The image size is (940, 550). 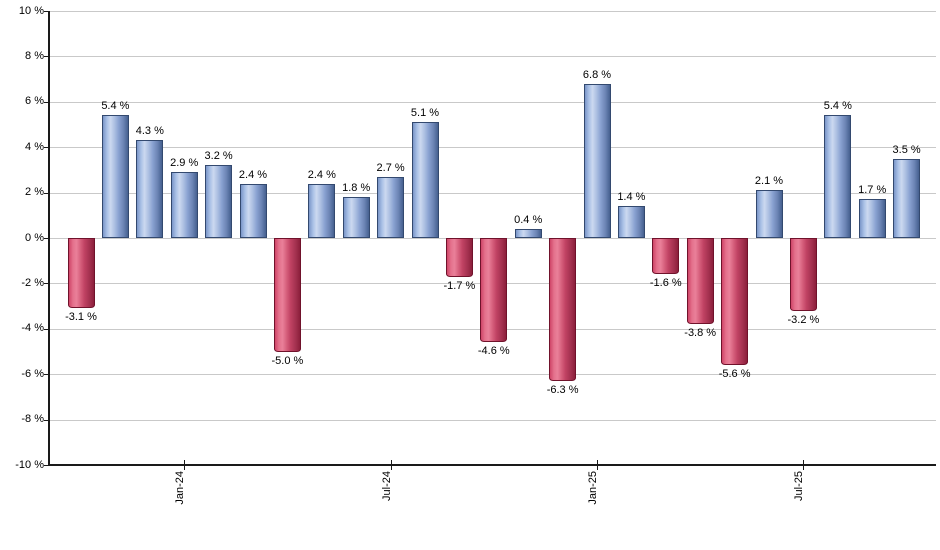 I want to click on bar-value-label: 2.1 %, so click(x=769, y=181).